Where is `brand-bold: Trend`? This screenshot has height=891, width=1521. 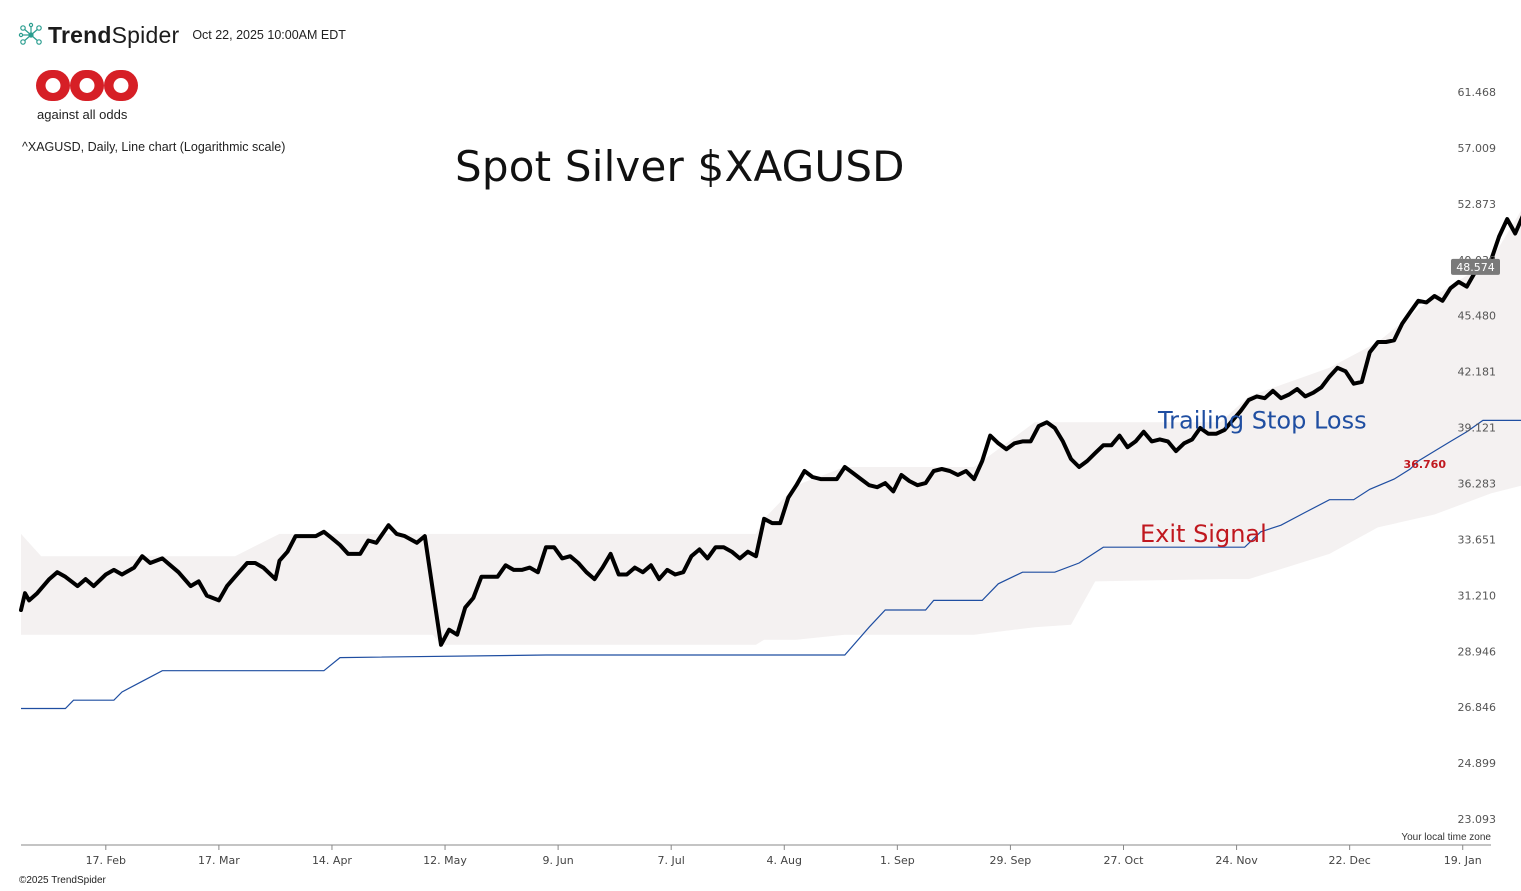
brand-bold: Trend is located at coordinates (80, 34).